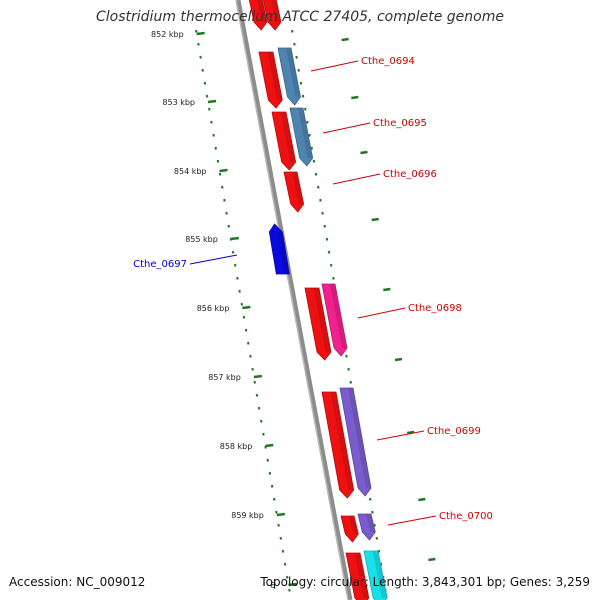 The image size is (600, 600). I want to click on scale-tick-label: 856 kbp, so click(213, 308).